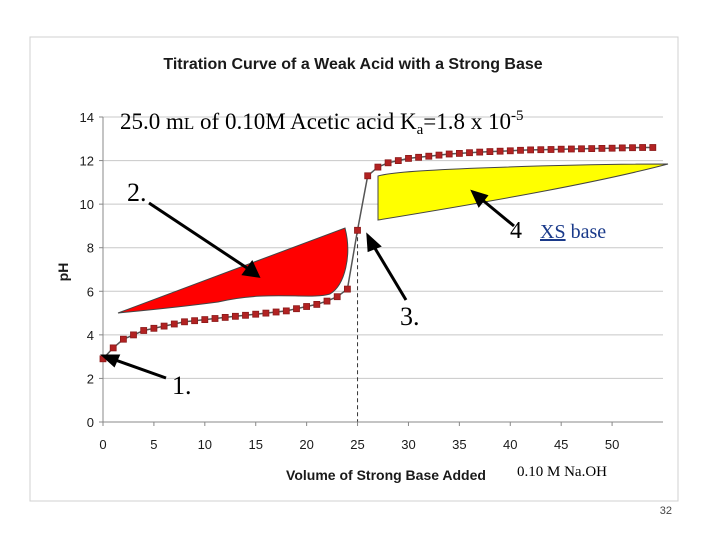 The width and height of the screenshot is (720, 540). Describe the element at coordinates (87, 204) in the screenshot. I see `y-tick-label: 10` at that location.